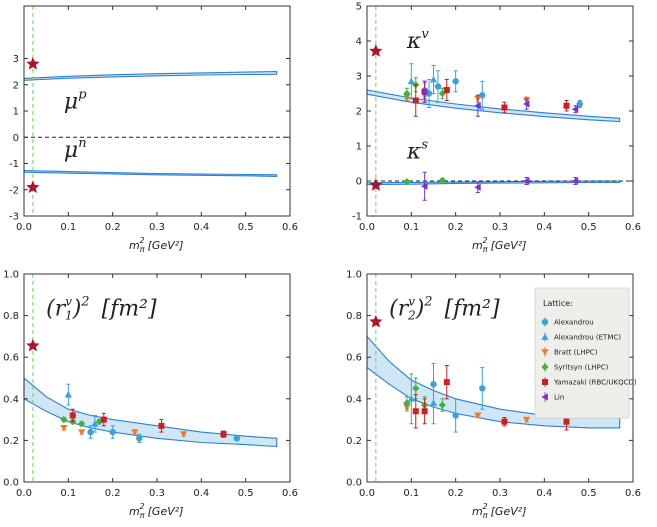  Describe the element at coordinates (566, 106) in the screenshot. I see `data-point-yama` at that location.